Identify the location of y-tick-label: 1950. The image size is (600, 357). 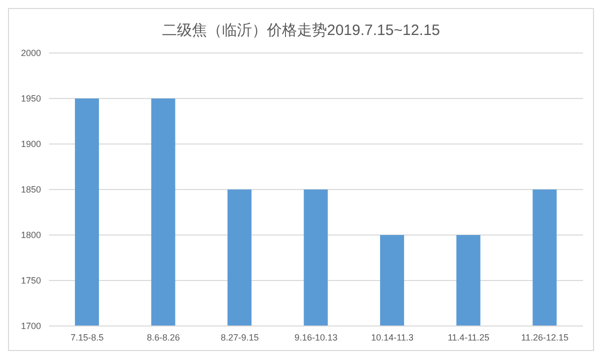
(30, 99).